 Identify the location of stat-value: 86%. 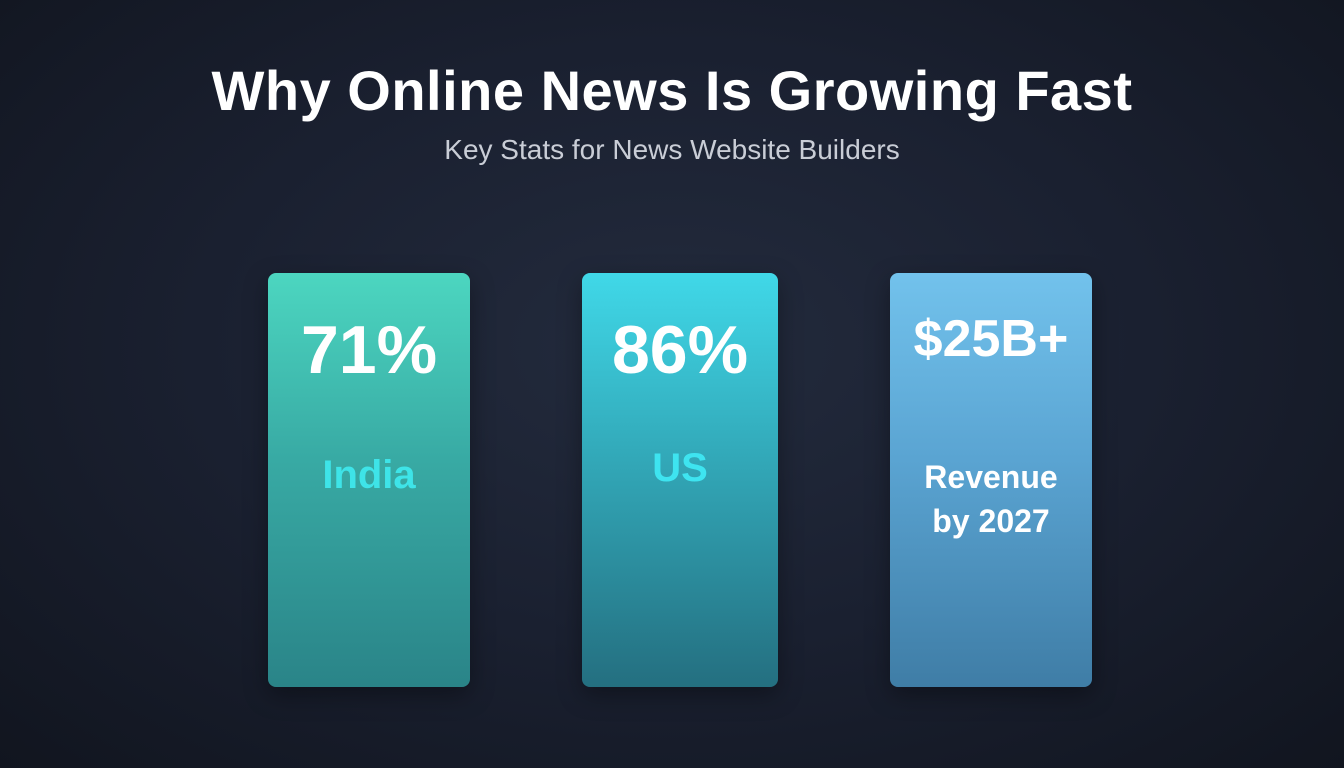
(680, 350).